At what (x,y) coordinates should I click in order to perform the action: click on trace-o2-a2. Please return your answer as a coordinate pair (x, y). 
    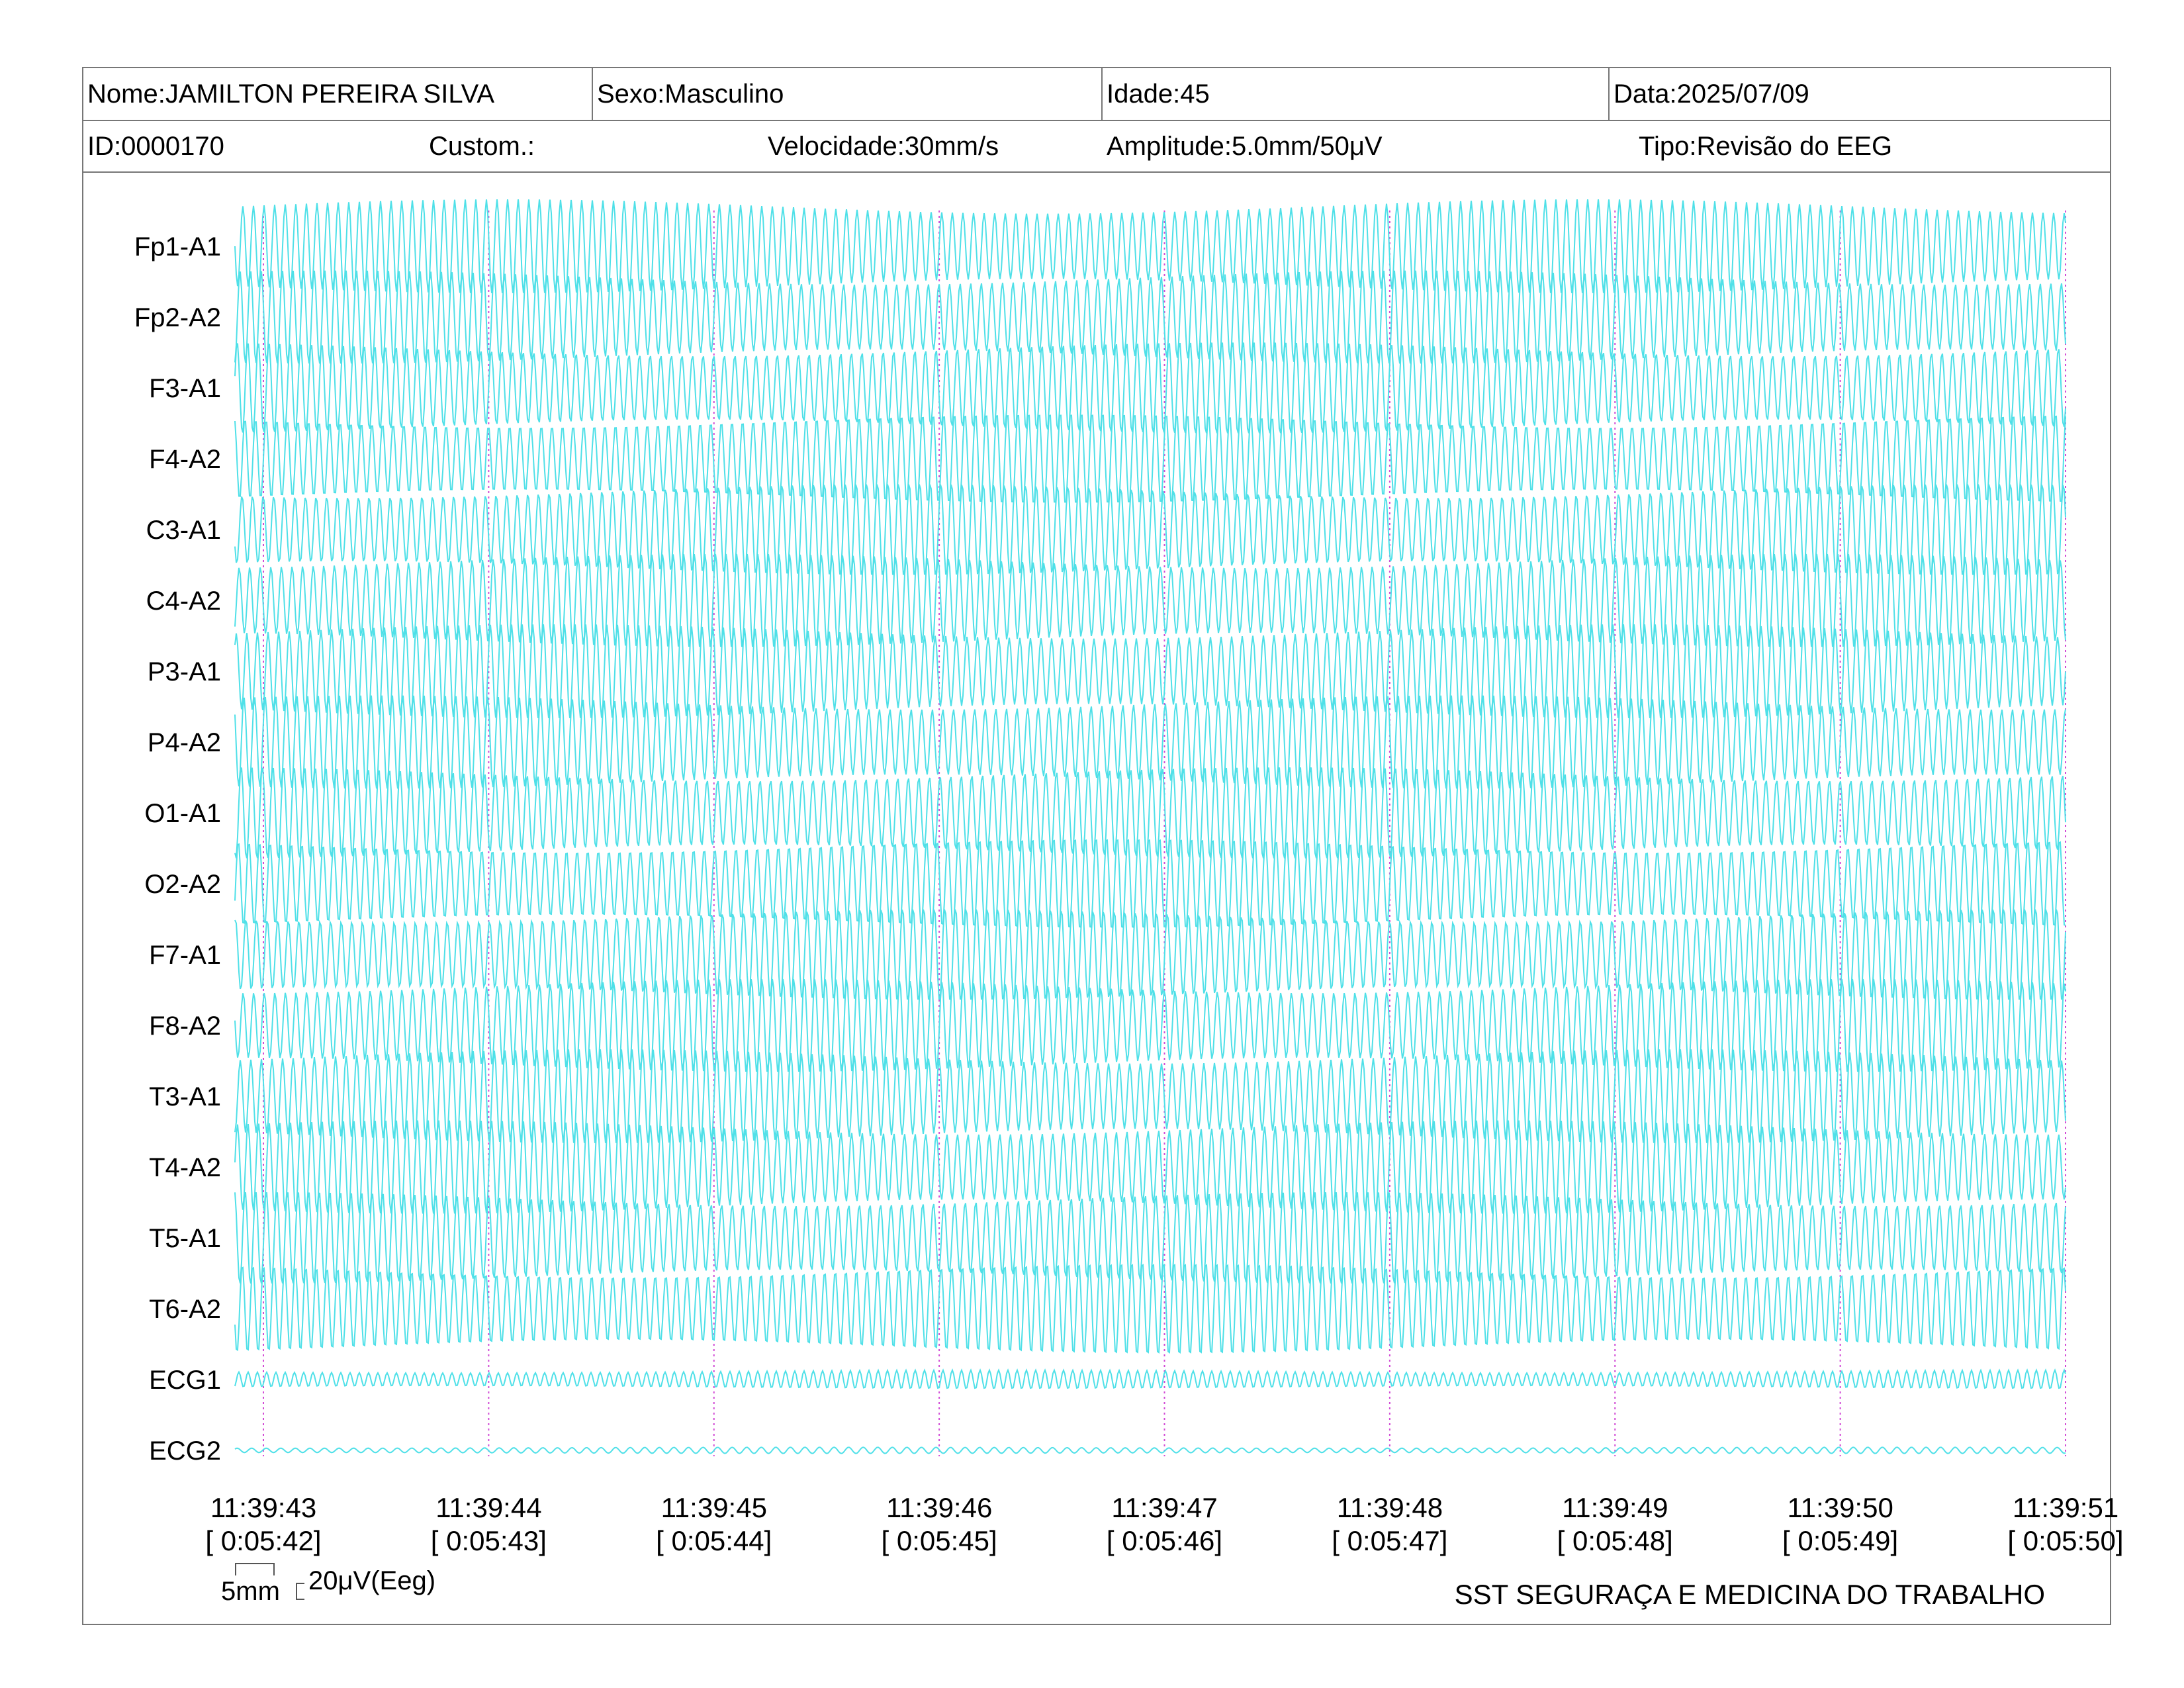
    Looking at the image, I should click on (1150, 884).